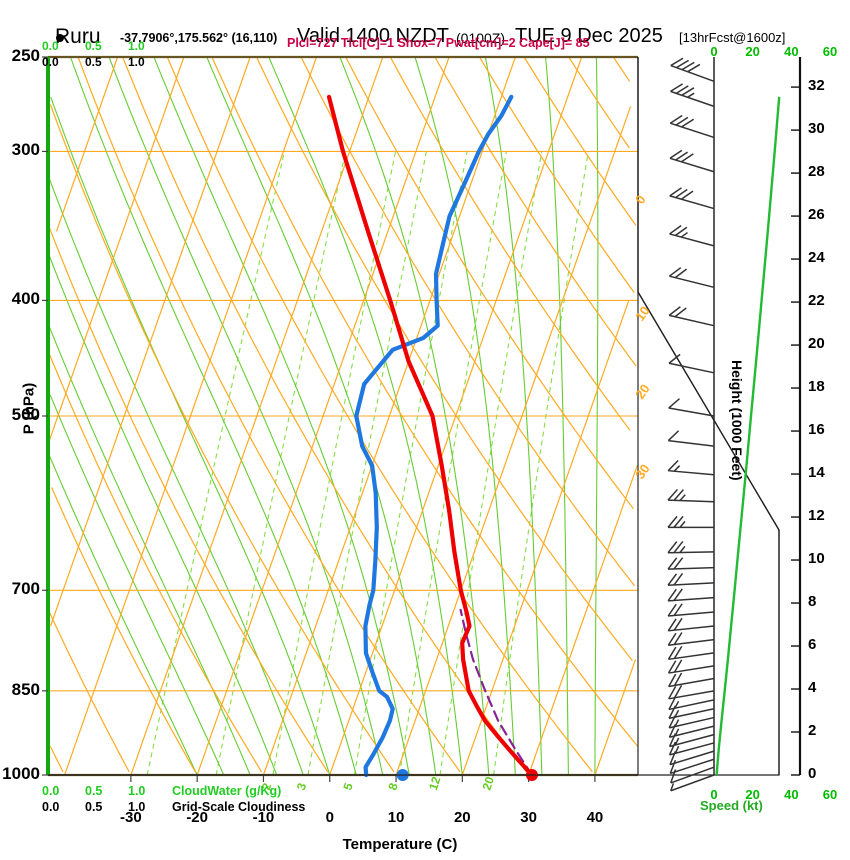 This screenshot has height=860, width=850. I want to click on height-tick-28: 28, so click(816, 172).